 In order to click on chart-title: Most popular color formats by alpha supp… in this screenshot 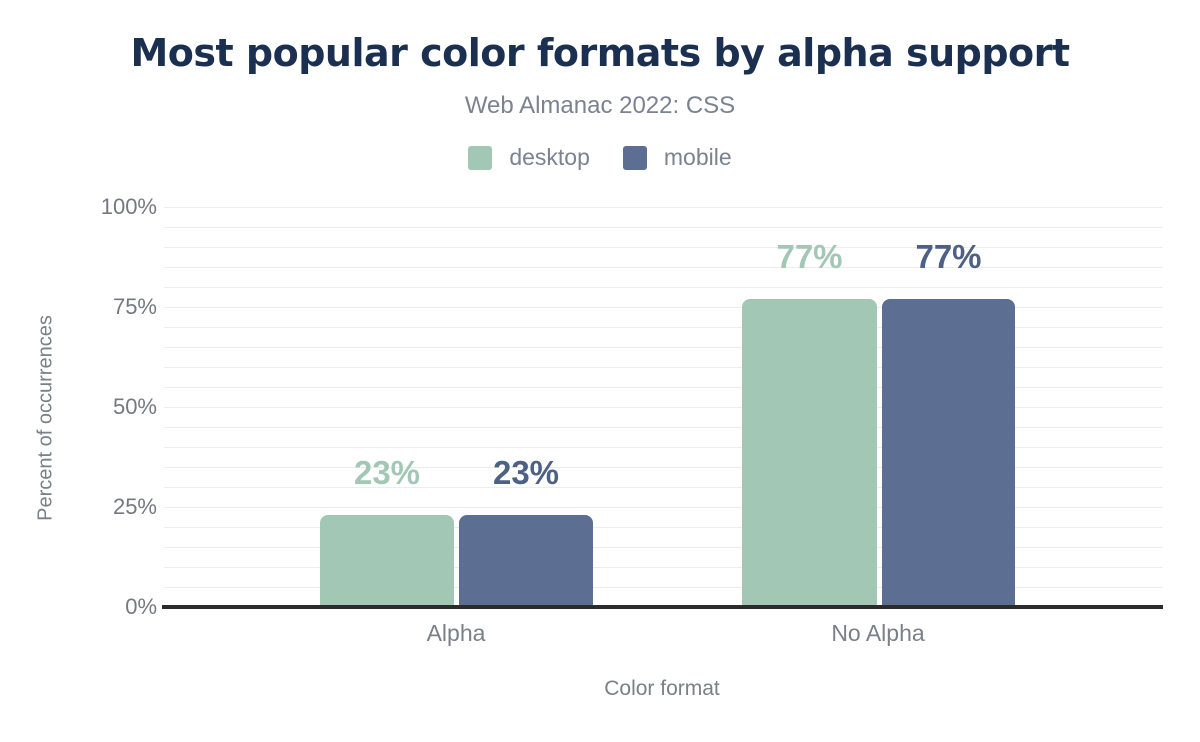, I will do `click(600, 53)`.